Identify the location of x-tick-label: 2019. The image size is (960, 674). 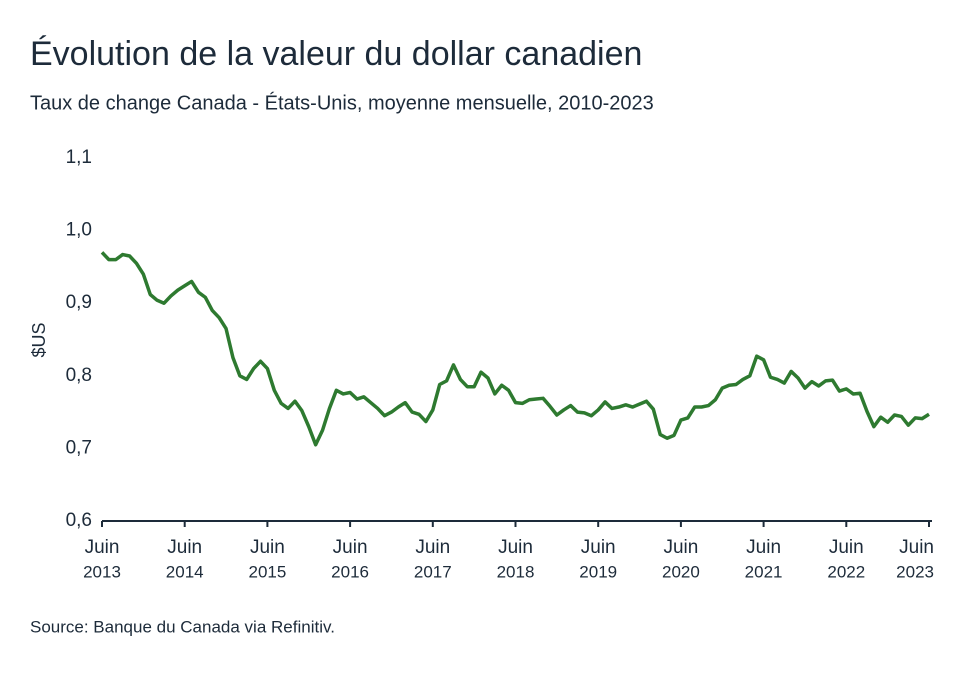
(598, 571).